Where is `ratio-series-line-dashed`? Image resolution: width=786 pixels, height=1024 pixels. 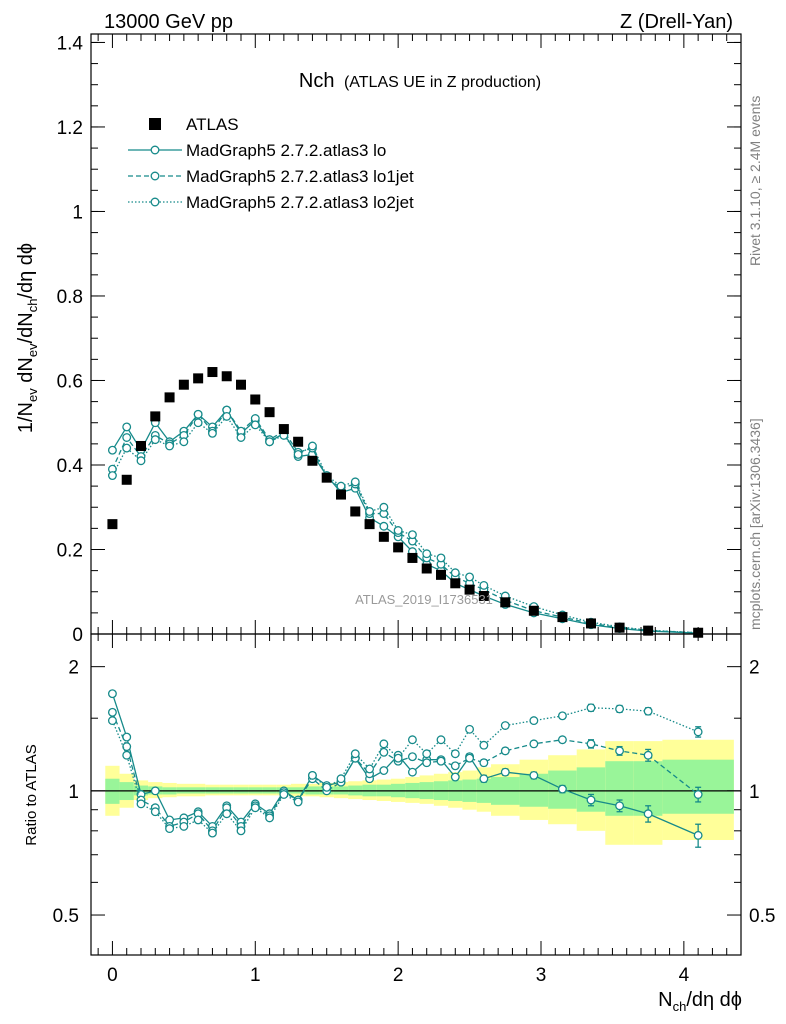 ratio-series-line-dashed is located at coordinates (405, 772).